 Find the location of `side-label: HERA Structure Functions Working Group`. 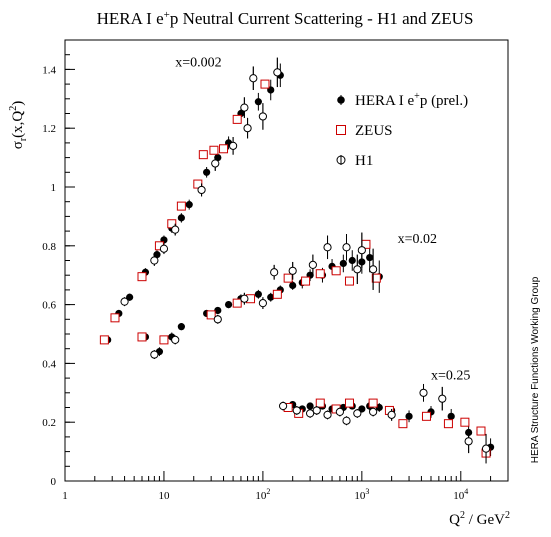

side-label: HERA Structure Functions Working Group is located at coordinates (535, 369).